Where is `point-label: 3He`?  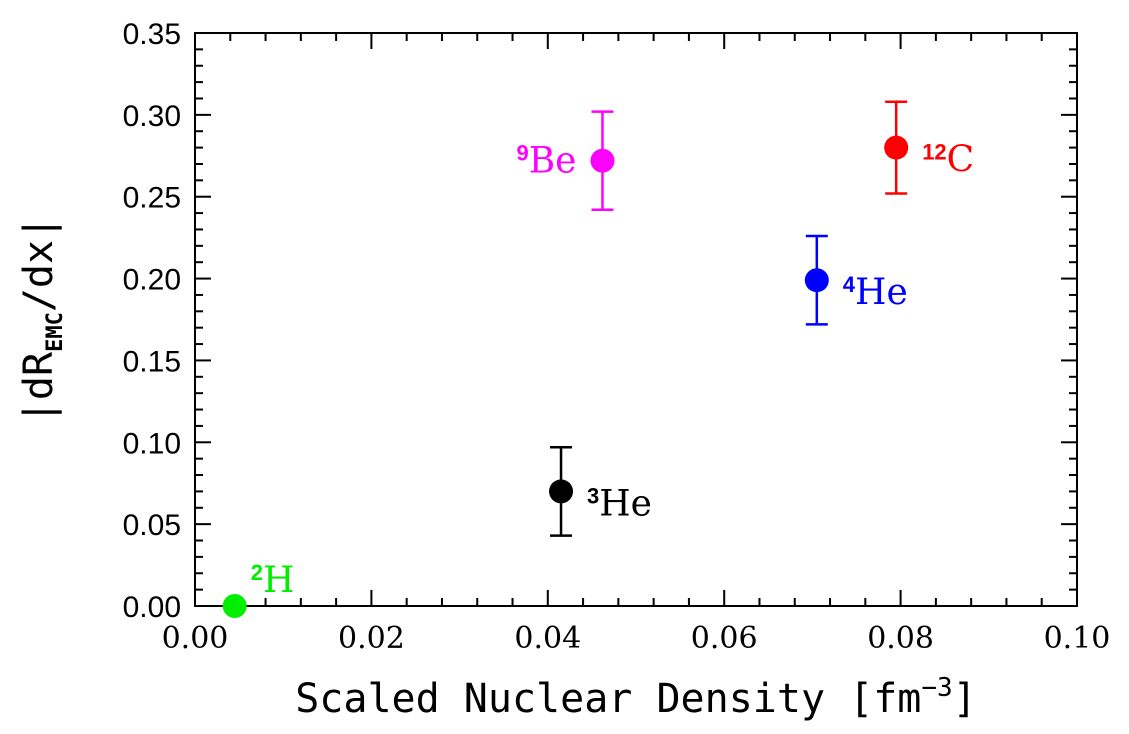
point-label: 3He is located at coordinates (619, 503).